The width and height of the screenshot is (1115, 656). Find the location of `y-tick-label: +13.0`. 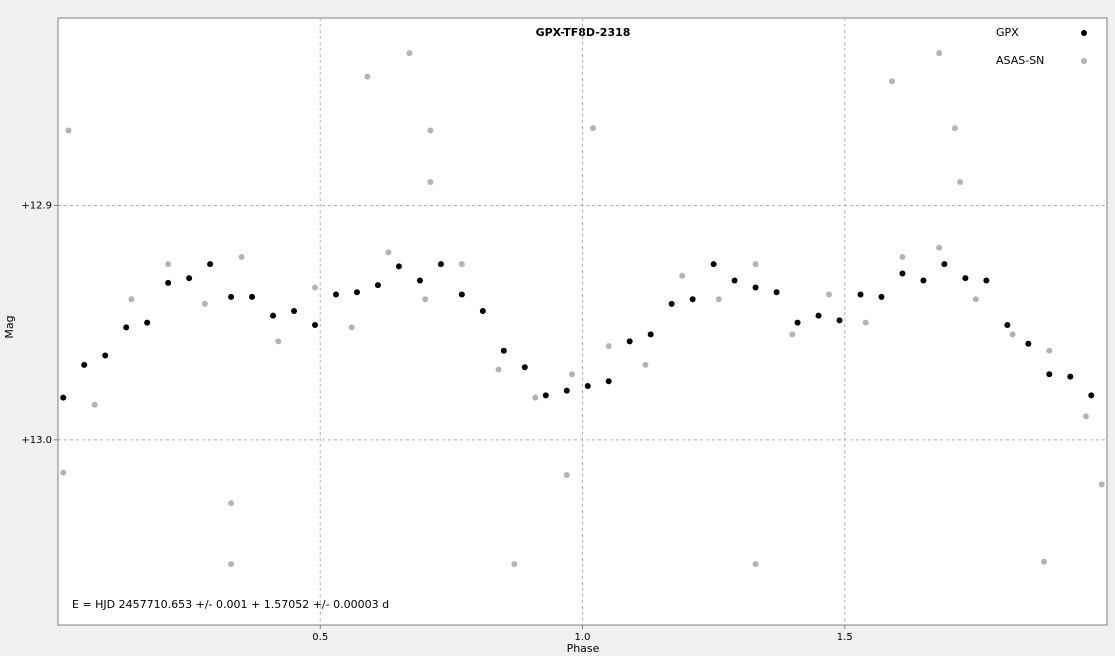

y-tick-label: +13.0 is located at coordinates (36, 440).